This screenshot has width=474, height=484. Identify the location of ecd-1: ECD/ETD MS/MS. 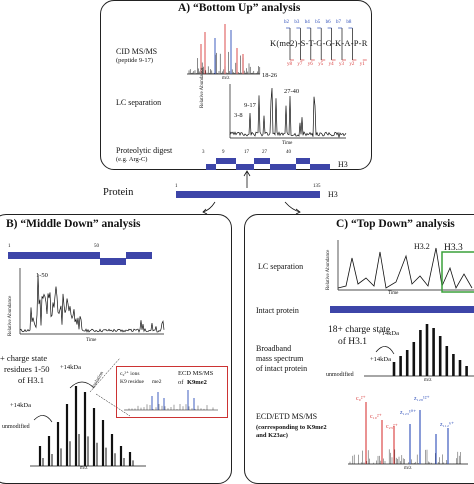
(287, 416).